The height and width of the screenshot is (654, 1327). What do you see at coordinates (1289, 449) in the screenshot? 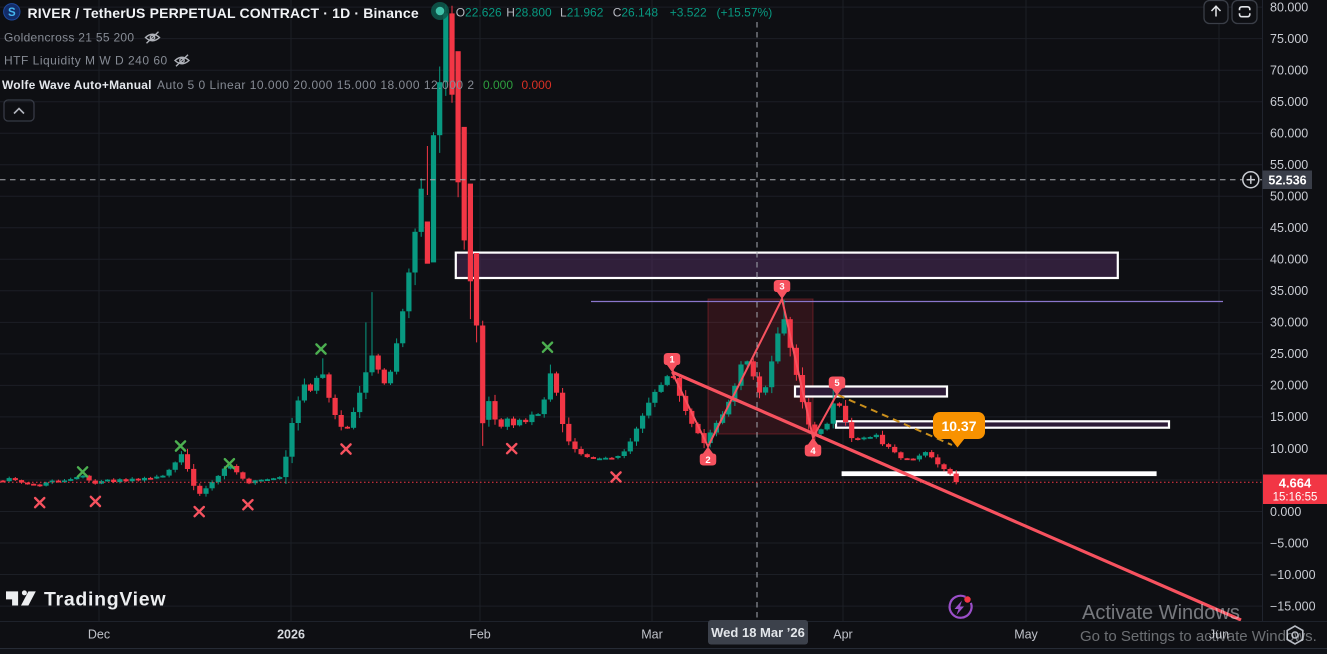
I see `svg-text: 10.000` at bounding box center [1289, 449].